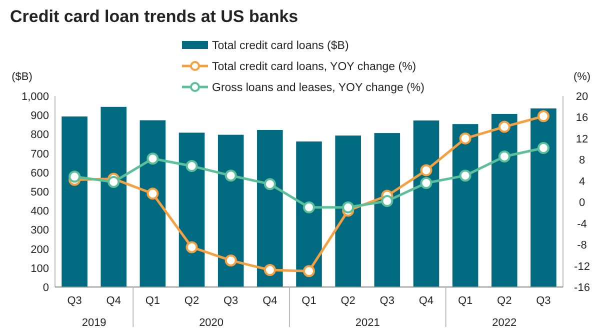 The width and height of the screenshot is (602, 336). I want to click on y-tick-label: 700, so click(39, 154).